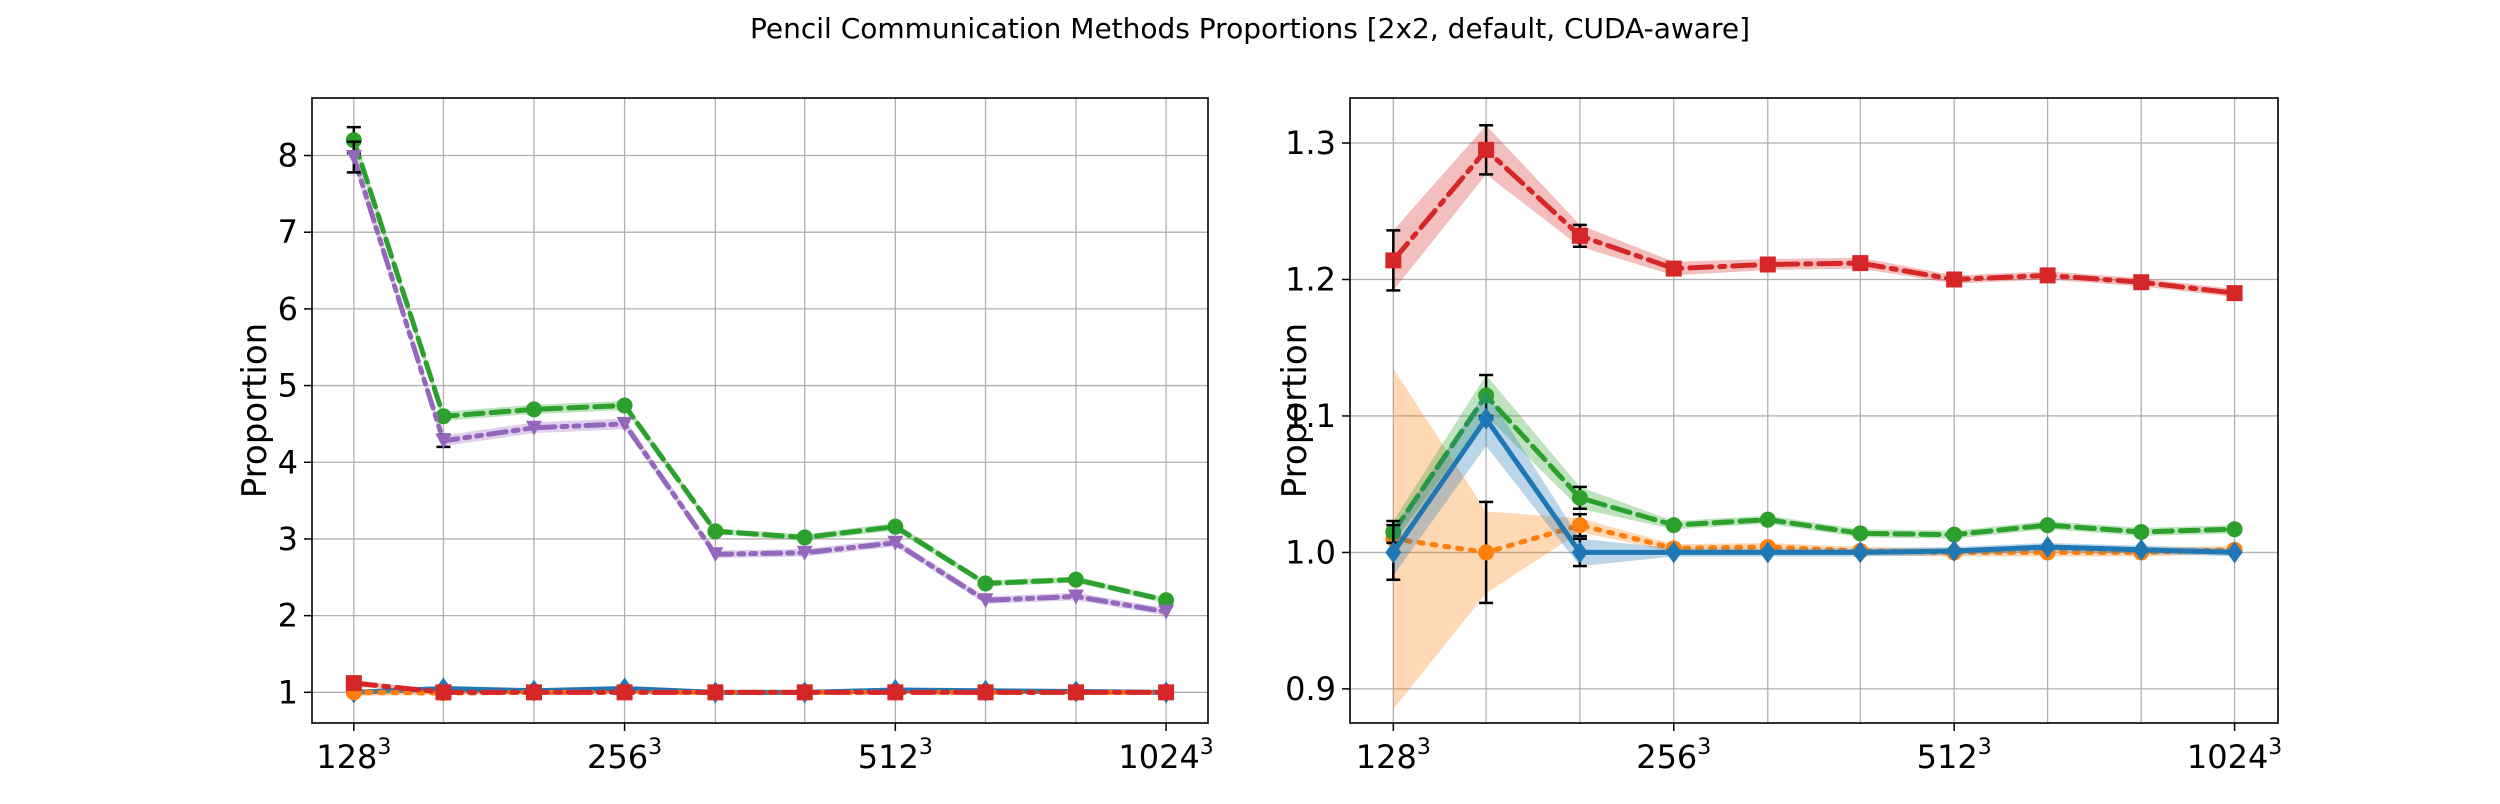  Describe the element at coordinates (288, 539) in the screenshot. I see `y-tick-label: 3` at that location.